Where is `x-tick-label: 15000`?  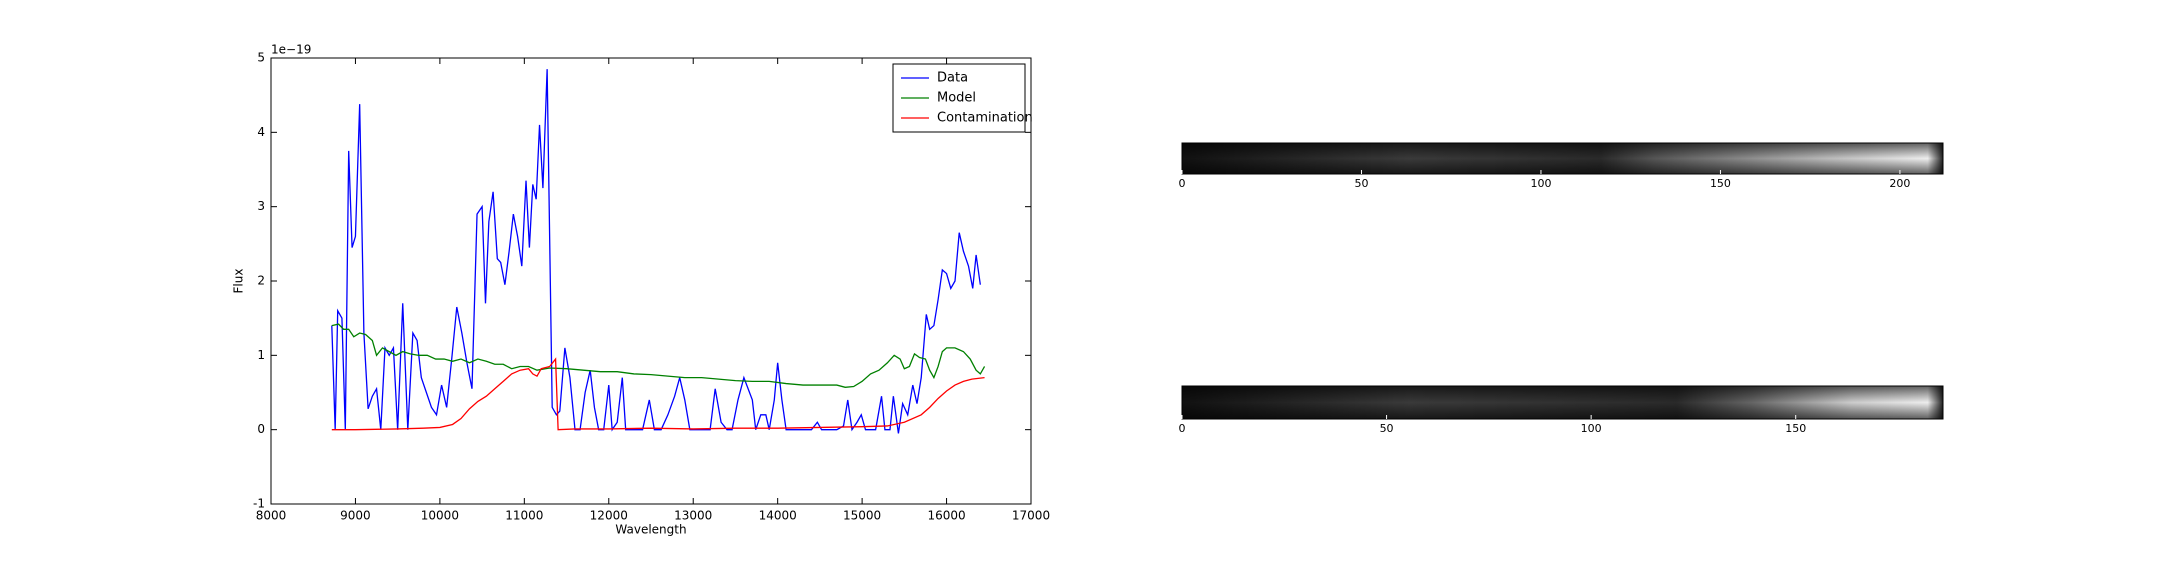
x-tick-label: 15000 is located at coordinates (862, 516).